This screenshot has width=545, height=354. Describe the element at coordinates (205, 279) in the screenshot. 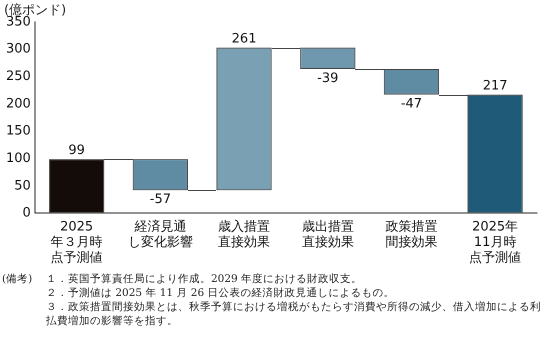

I see `text: １．英国予算責任局により作成。2029 年度における財政収支。` at that location.